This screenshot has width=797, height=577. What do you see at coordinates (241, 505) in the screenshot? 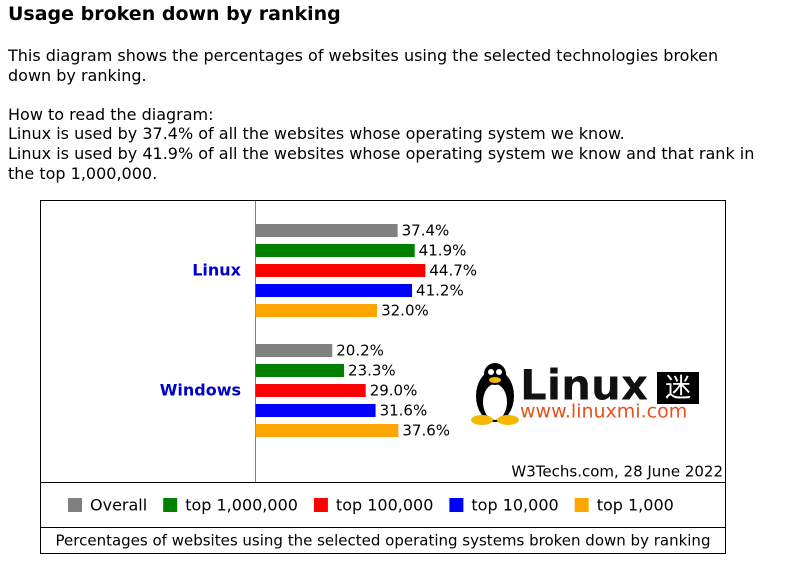
I see `legend-label: top 1,000,000` at bounding box center [241, 505].